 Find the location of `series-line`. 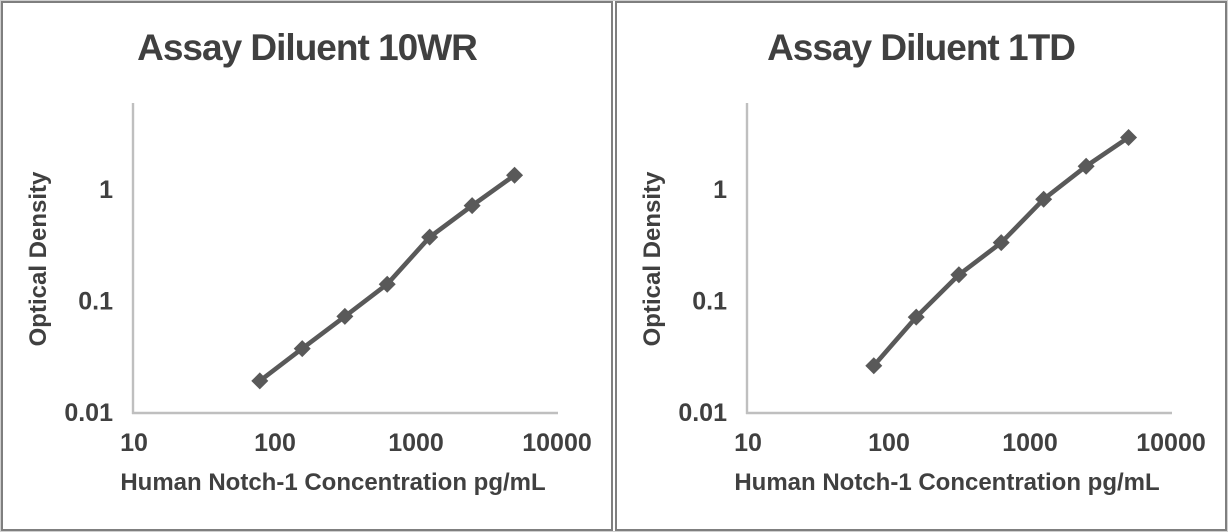

series-line is located at coordinates (1001, 252).